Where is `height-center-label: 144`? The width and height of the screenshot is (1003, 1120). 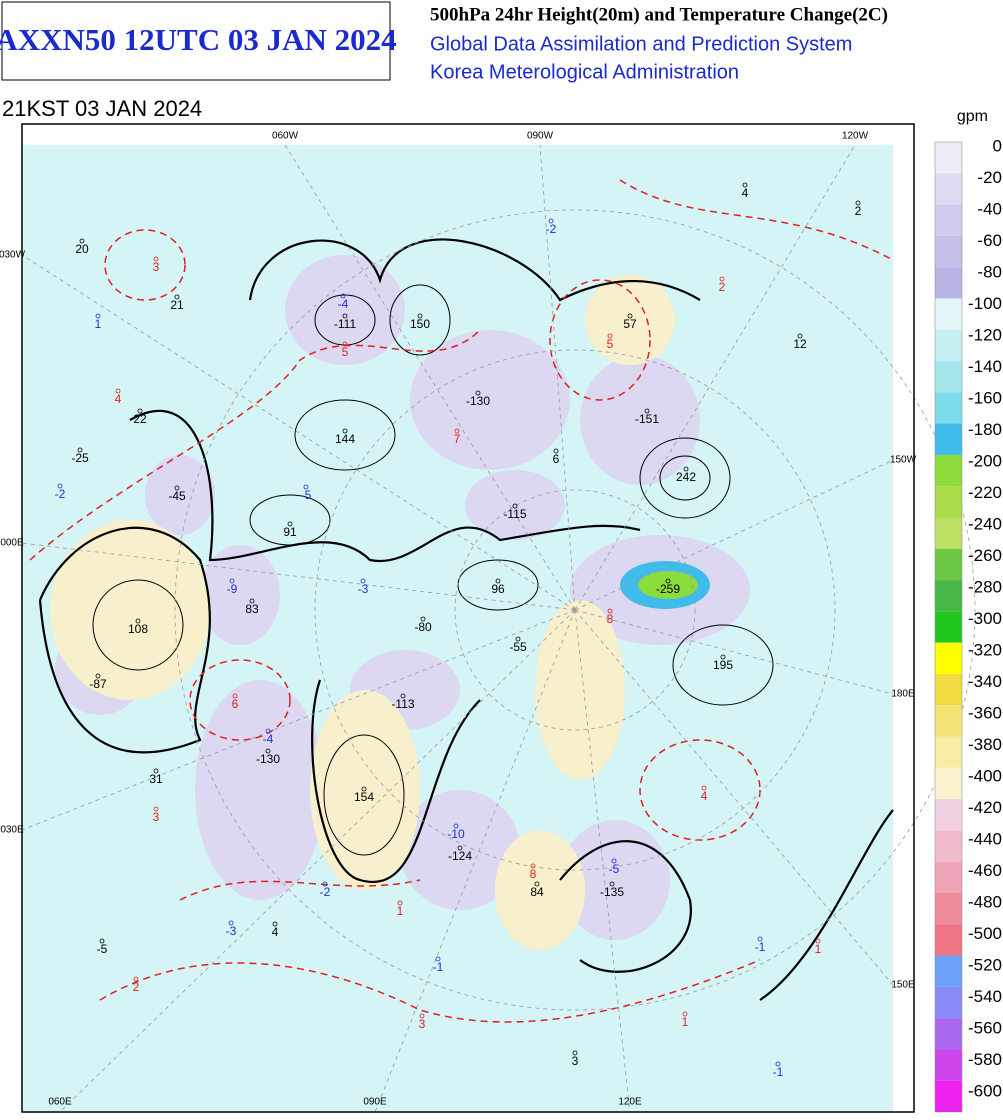
height-center-label: 144 is located at coordinates (345, 439).